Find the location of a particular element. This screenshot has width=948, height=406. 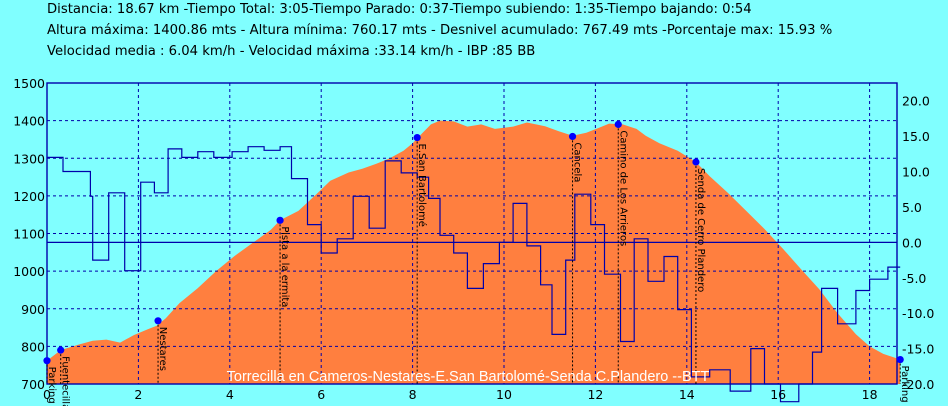

x-tick-label: 14 is located at coordinates (687, 394).